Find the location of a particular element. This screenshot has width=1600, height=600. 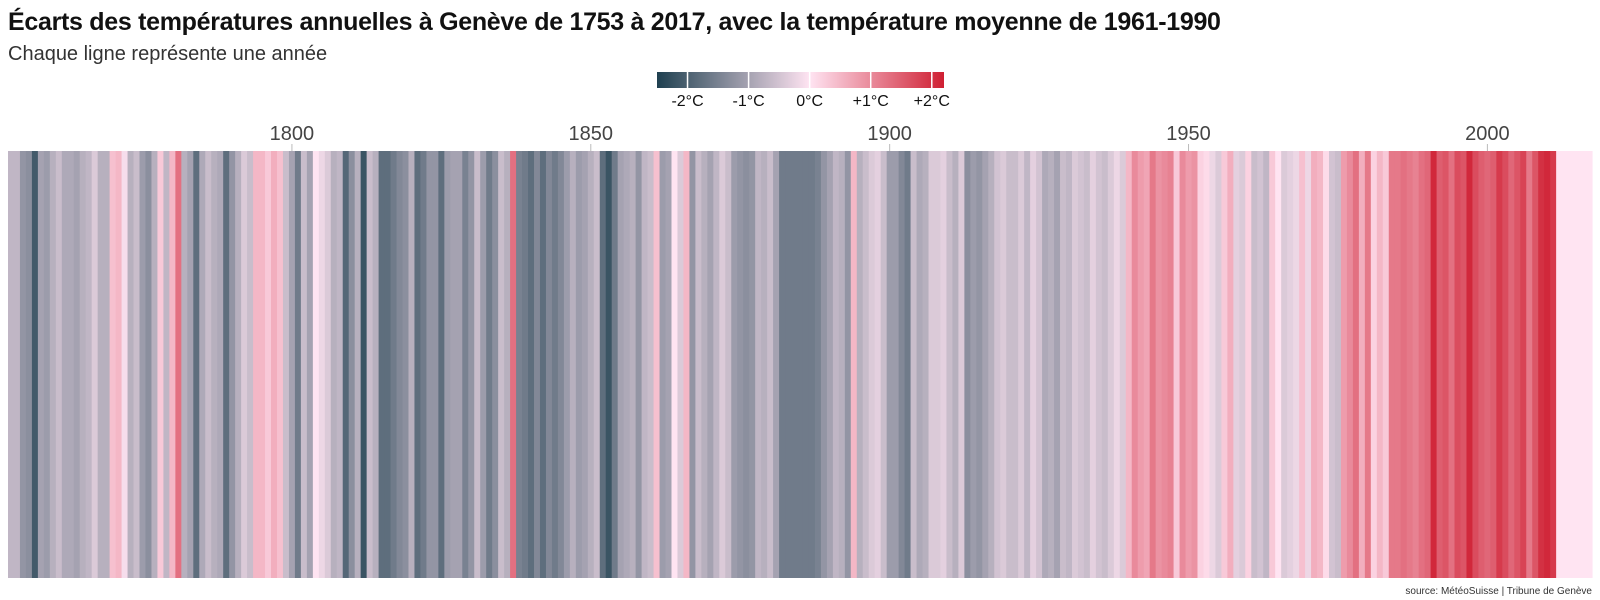

stripe-1999 is located at coordinates (1482, 364).